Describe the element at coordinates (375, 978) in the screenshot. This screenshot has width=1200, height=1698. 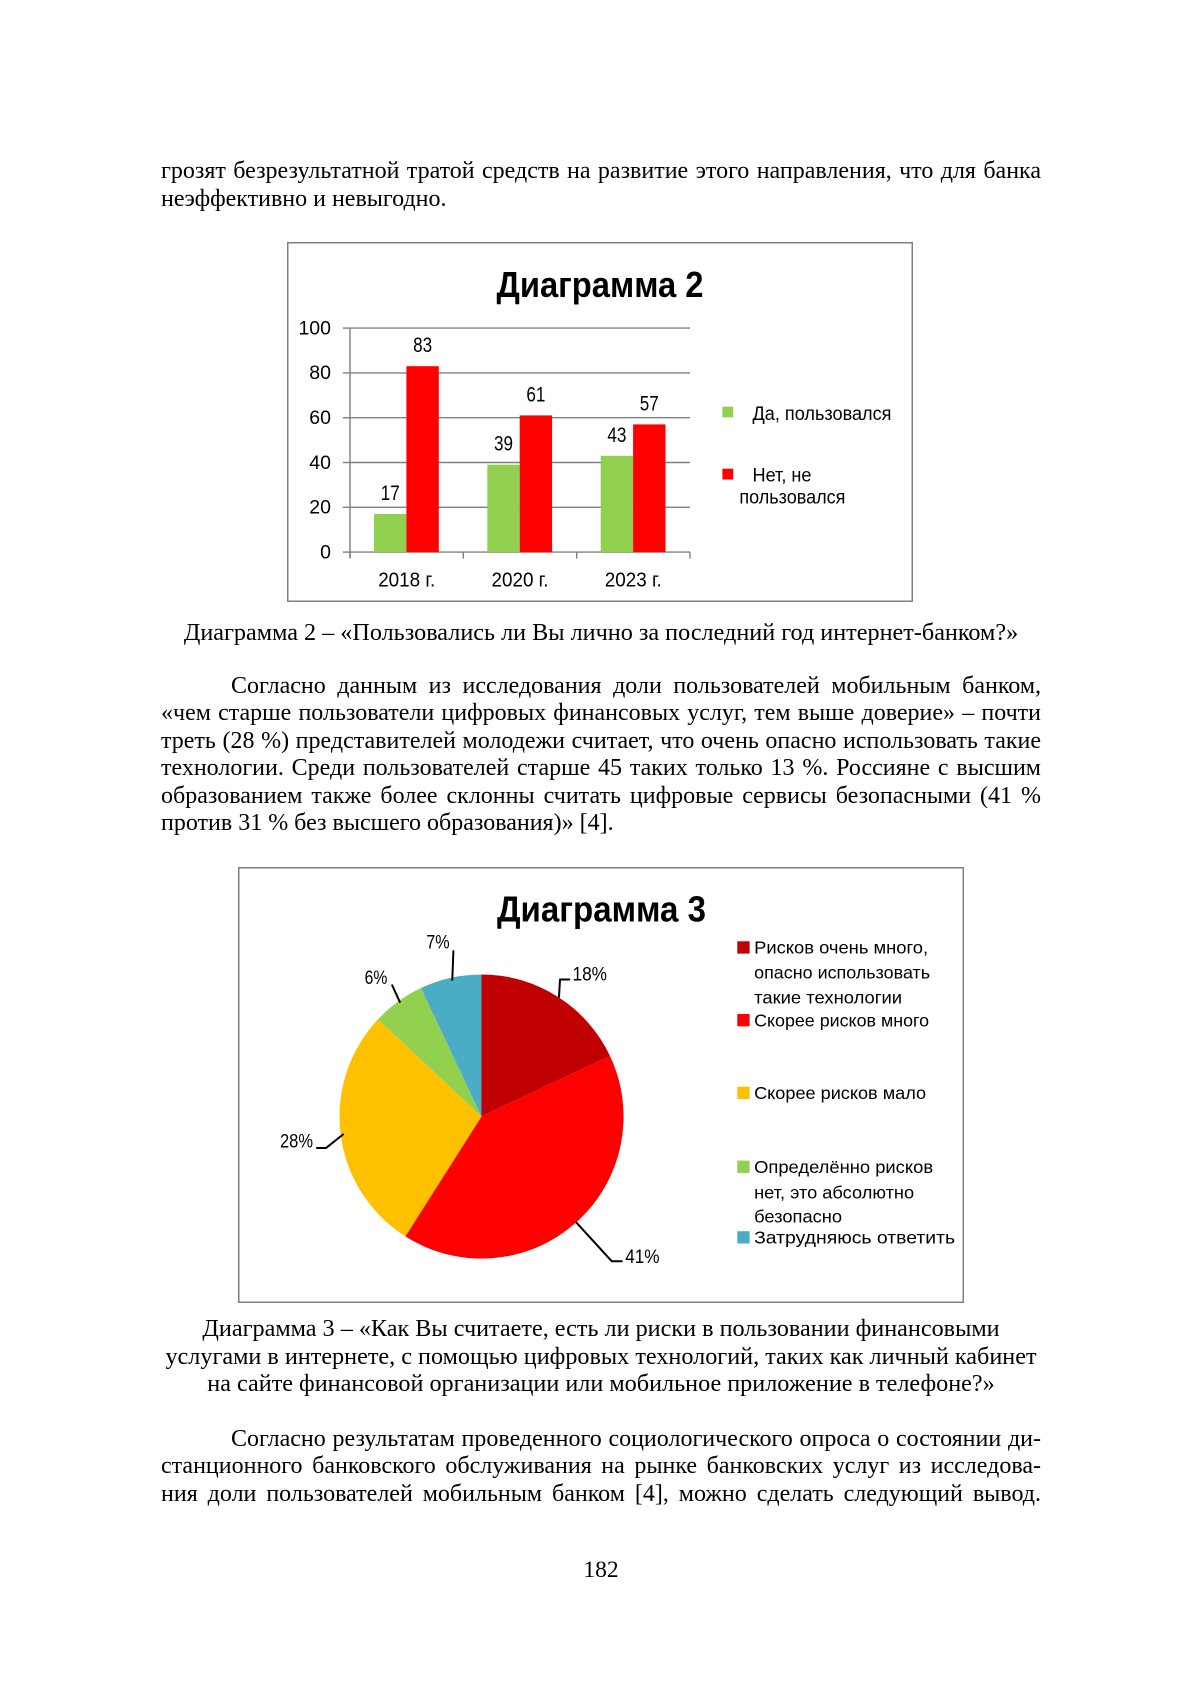
I see `svg-text: 6%` at that location.